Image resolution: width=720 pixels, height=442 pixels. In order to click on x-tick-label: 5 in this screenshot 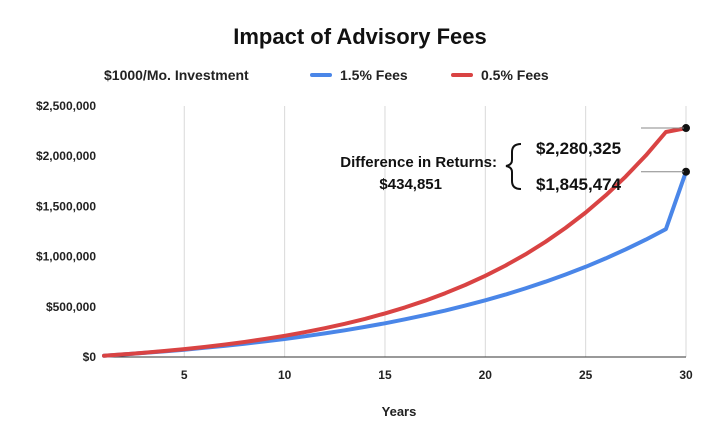, I will do `click(184, 375)`.